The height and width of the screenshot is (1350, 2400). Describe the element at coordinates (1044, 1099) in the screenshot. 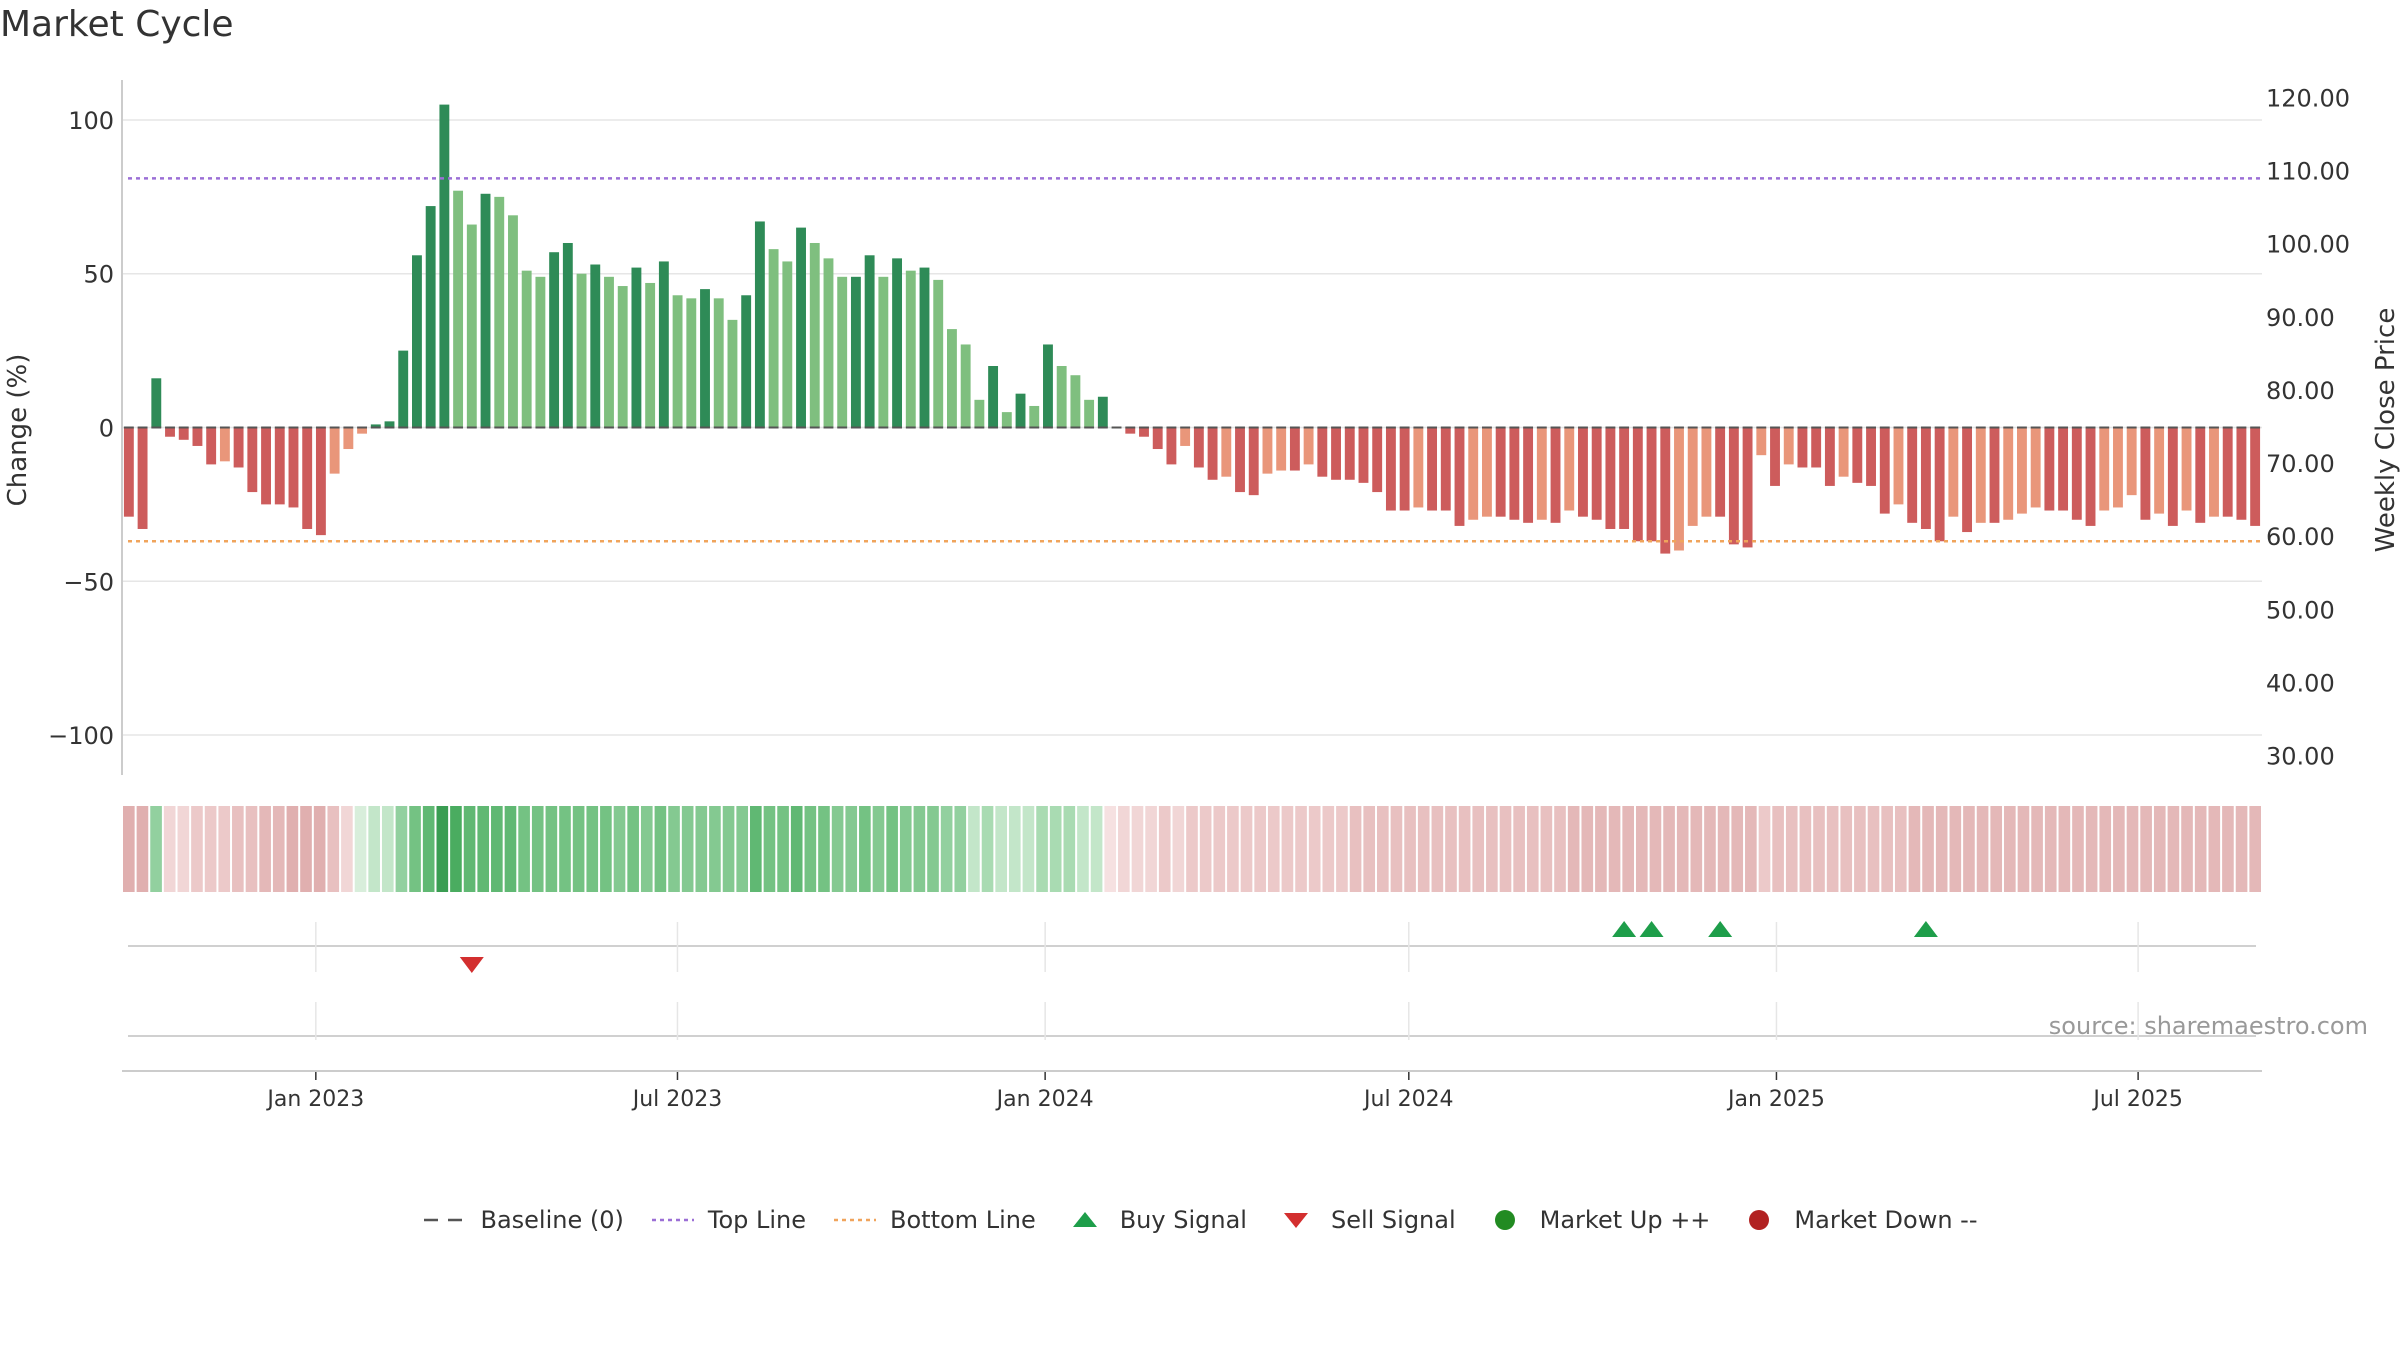

I see `x-tick-label: Jan 2024` at that location.